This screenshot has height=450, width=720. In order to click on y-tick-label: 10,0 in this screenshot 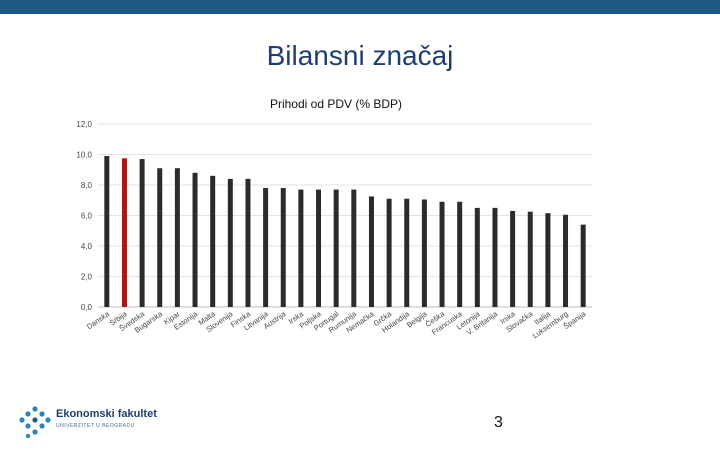, I will do `click(84, 155)`.